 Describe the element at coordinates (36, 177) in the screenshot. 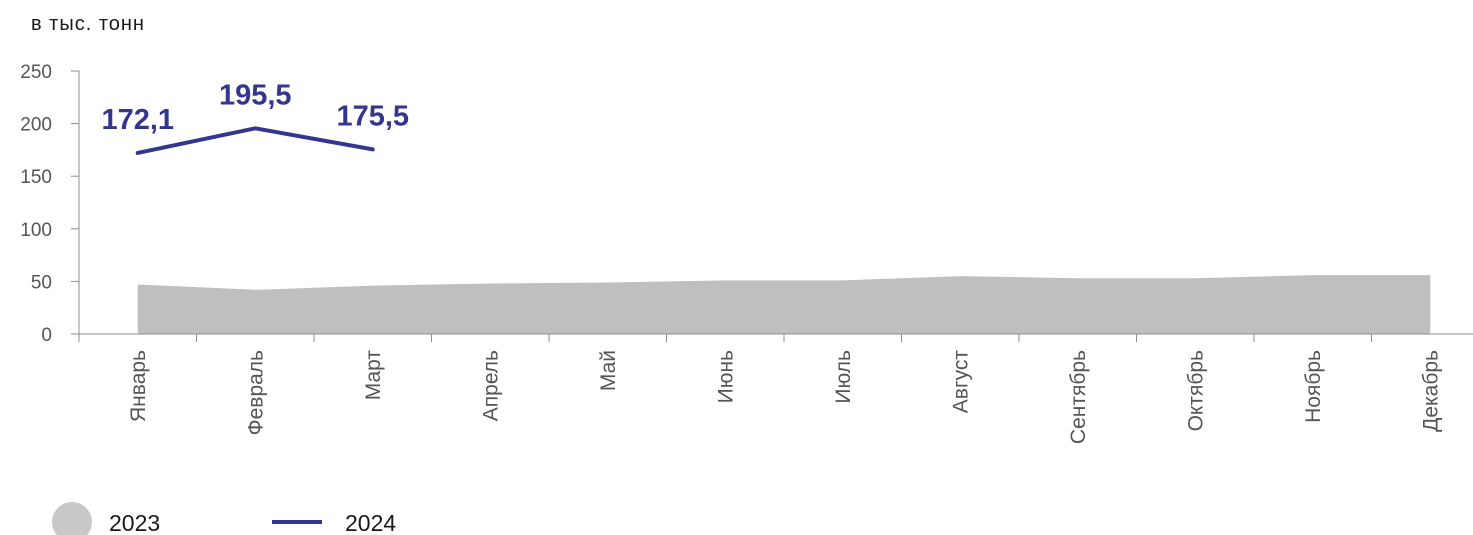

I see `y-tick-label: 150` at that location.